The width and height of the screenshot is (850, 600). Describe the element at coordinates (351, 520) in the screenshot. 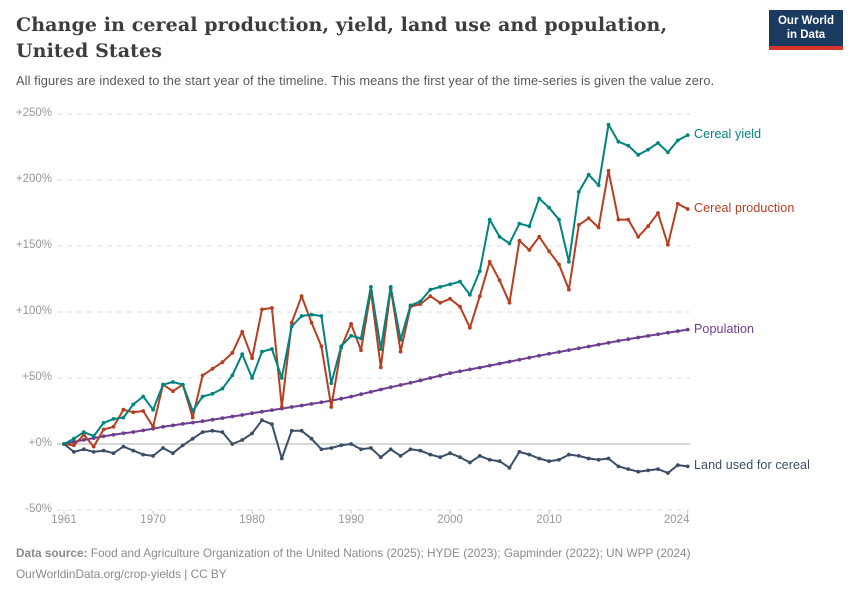

I see `x-axis-tick-label: 1990` at that location.